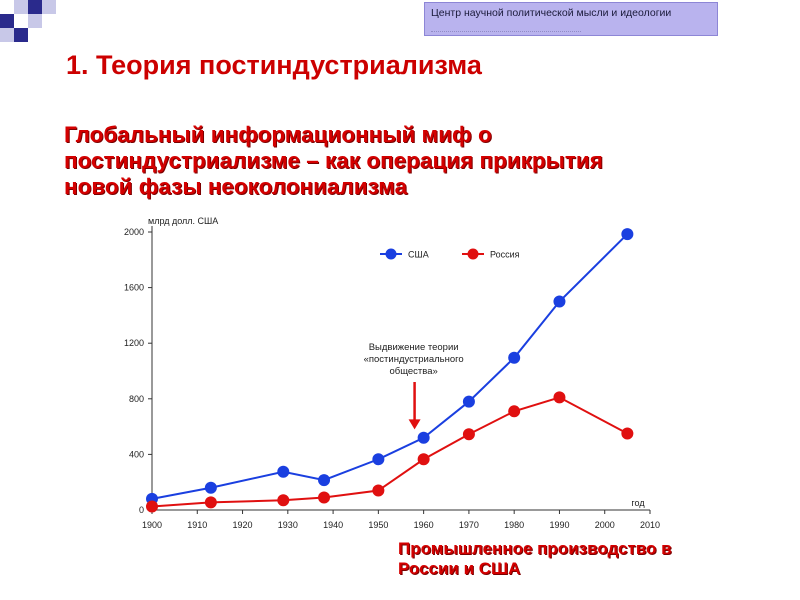 This screenshot has height=600, width=800. What do you see at coordinates (414, 347) in the screenshot?
I see `annotation-text: Выдвижение теории` at bounding box center [414, 347].